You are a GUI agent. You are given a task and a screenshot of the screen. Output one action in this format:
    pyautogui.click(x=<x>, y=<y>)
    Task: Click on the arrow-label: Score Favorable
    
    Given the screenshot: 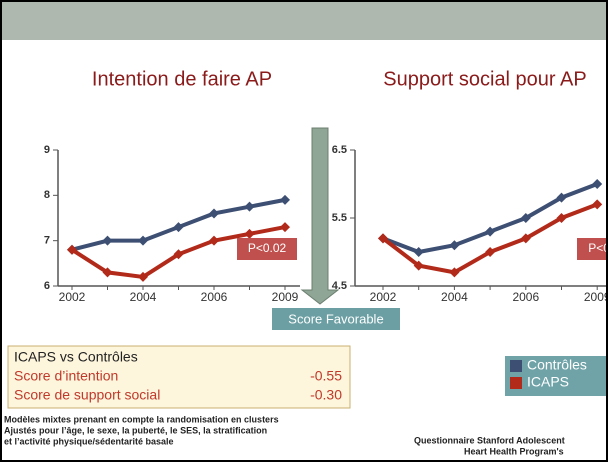 What is the action you would take?
    pyautogui.click(x=335, y=318)
    